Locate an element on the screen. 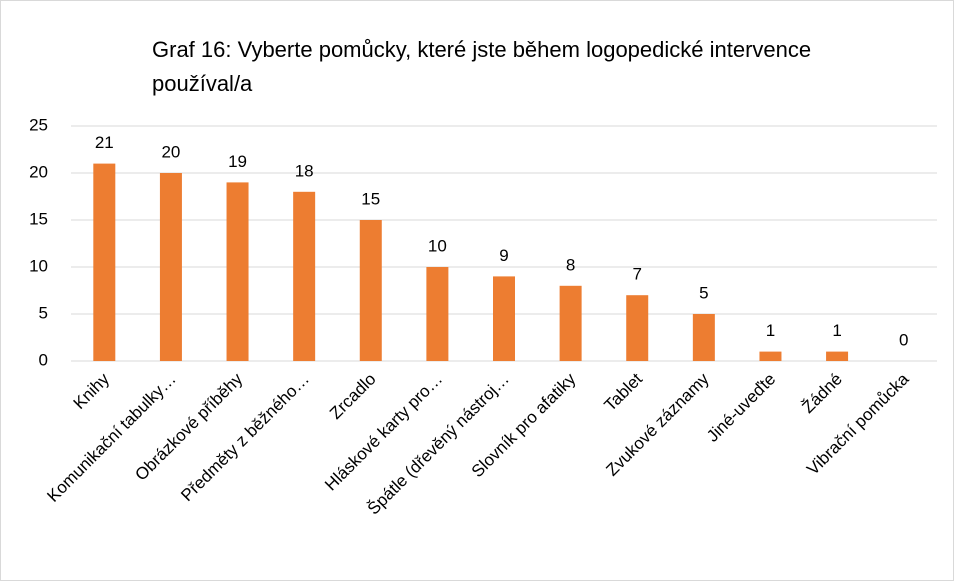  data-label: 18 is located at coordinates (304, 170).